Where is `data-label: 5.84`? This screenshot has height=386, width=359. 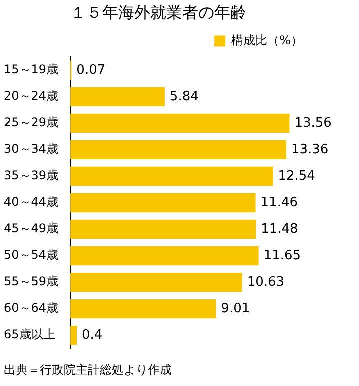
data-label: 5.84 is located at coordinates (184, 96).